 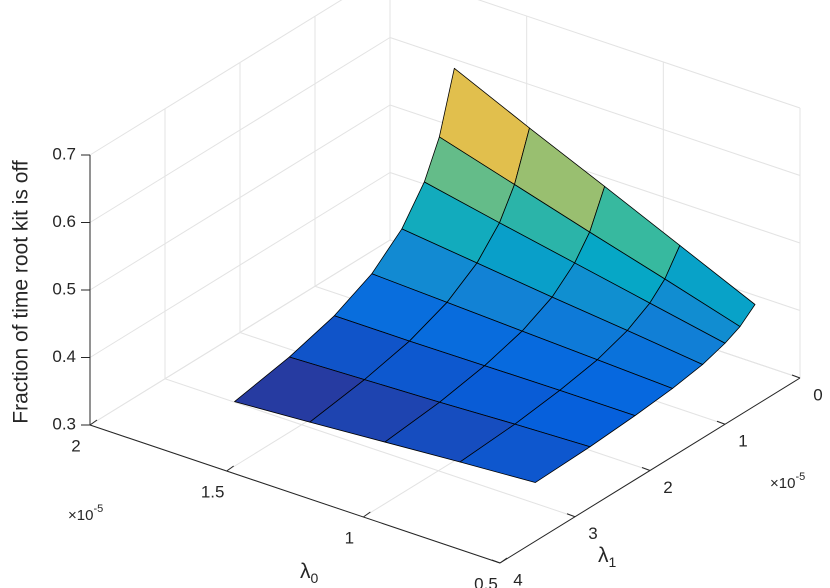 I want to click on x-multiplier-exp: -5, so click(x=98, y=509).